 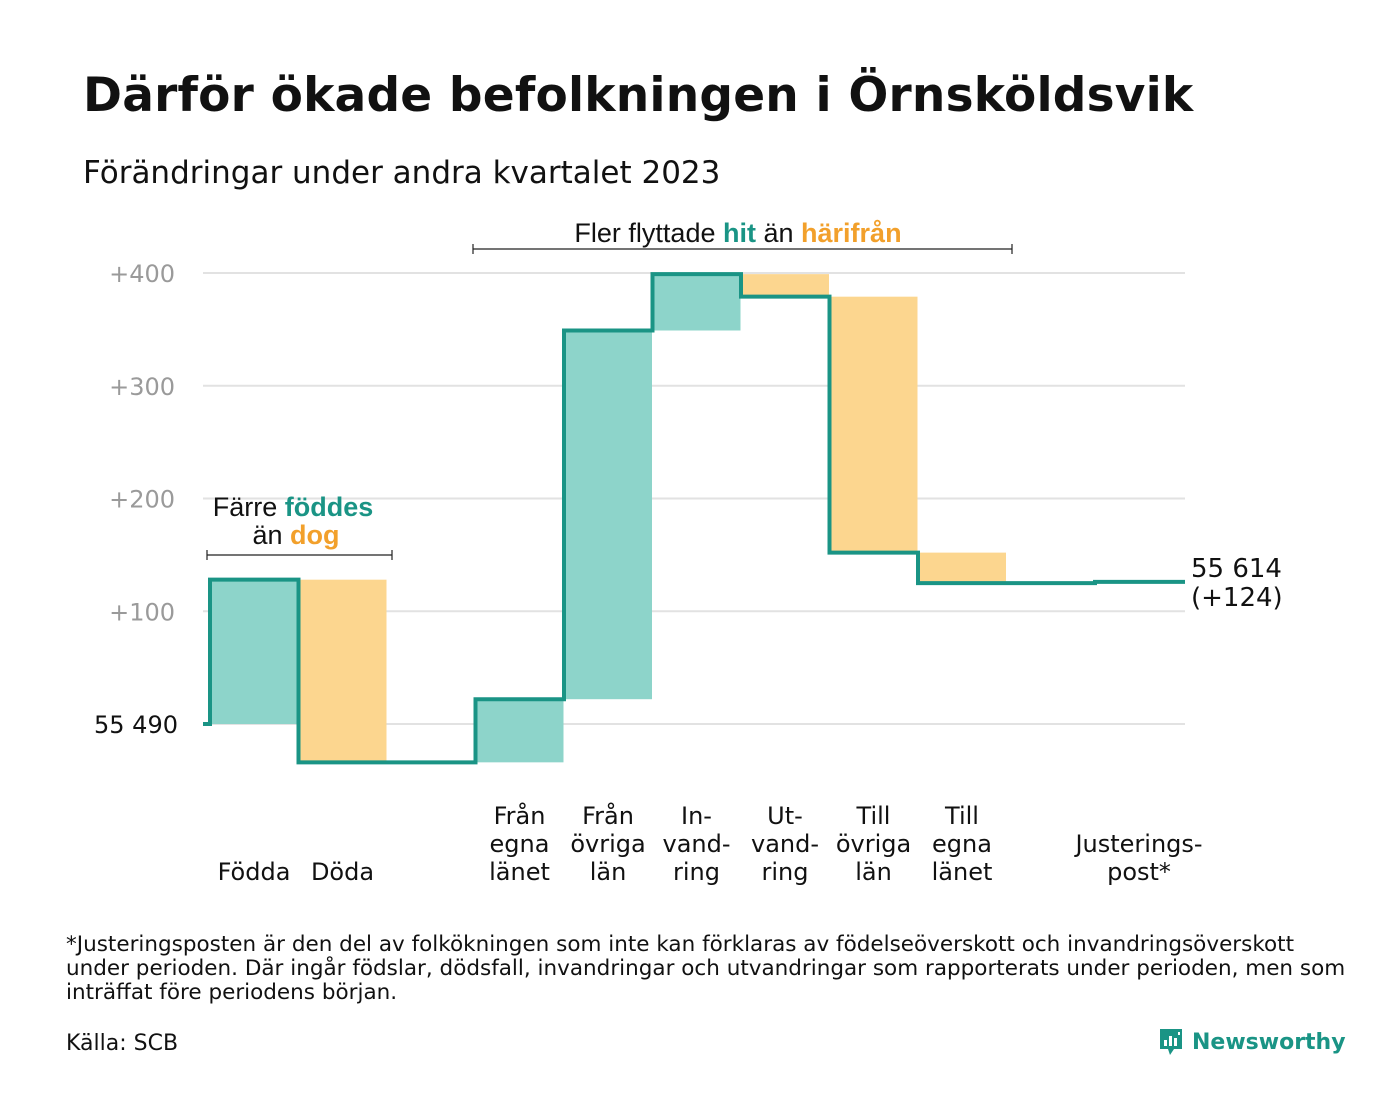 I want to click on source-label: Källa: SCB, so click(x=122, y=1043).